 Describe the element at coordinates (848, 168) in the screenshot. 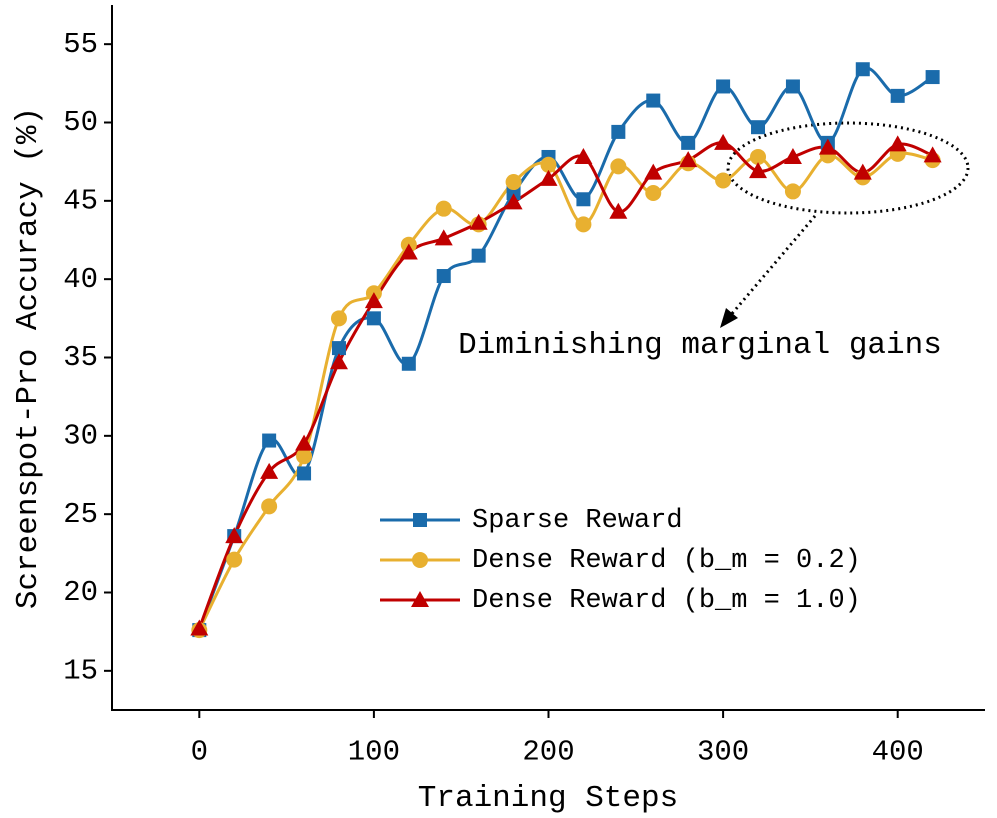

I see `annotation-ellipse` at that location.